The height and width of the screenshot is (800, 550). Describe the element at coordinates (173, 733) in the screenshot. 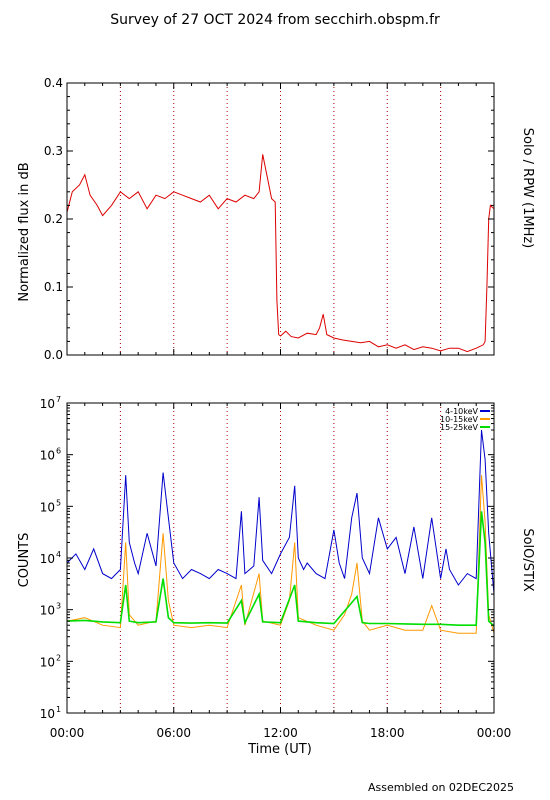

I see `x-tick-label: 06:00` at that location.